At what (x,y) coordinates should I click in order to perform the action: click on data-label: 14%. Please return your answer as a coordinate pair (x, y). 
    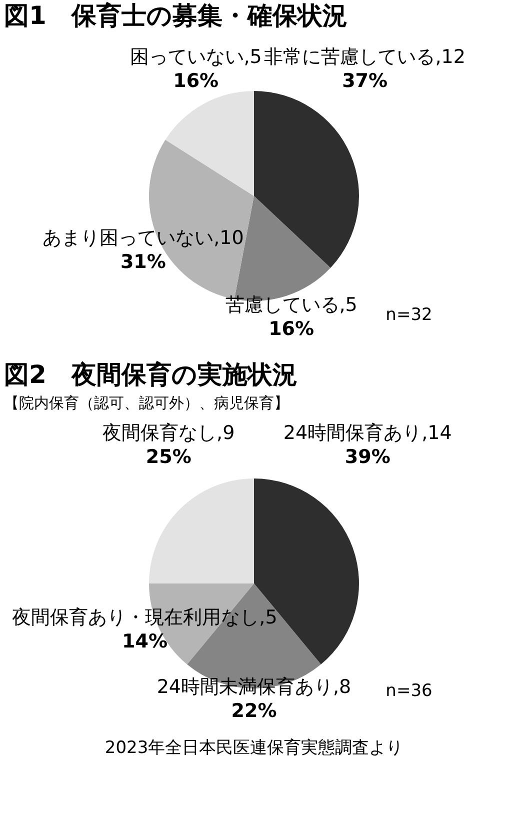
    Looking at the image, I should click on (145, 641).